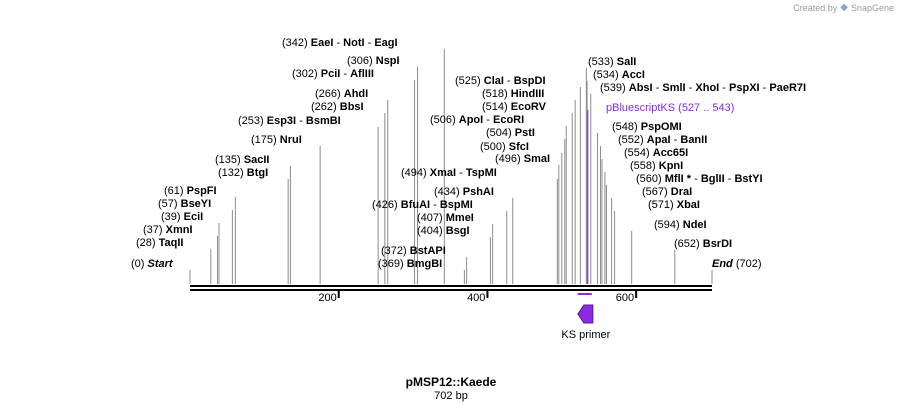 The width and height of the screenshot is (902, 412). Describe the element at coordinates (844, 7) in the screenshot. I see `snapgene-logo-icon: ◆` at that location.